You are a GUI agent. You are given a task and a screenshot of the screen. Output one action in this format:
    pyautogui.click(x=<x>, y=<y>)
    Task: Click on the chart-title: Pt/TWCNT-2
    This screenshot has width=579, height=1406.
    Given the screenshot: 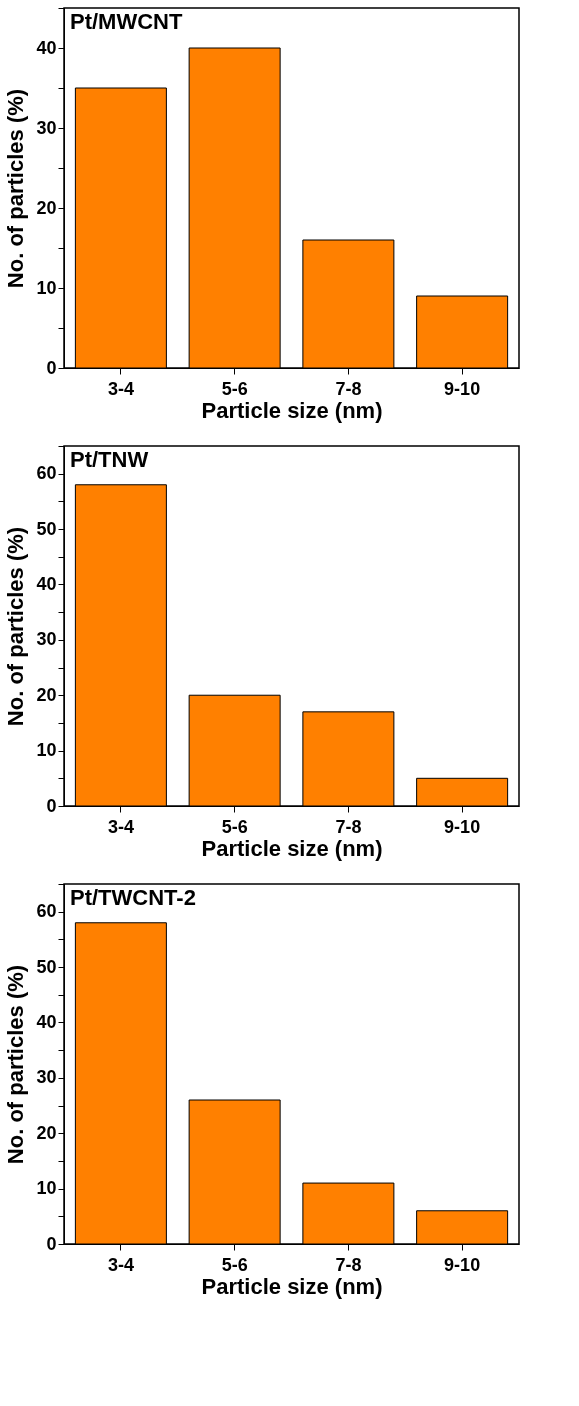 What is the action you would take?
    pyautogui.click(x=133, y=897)
    